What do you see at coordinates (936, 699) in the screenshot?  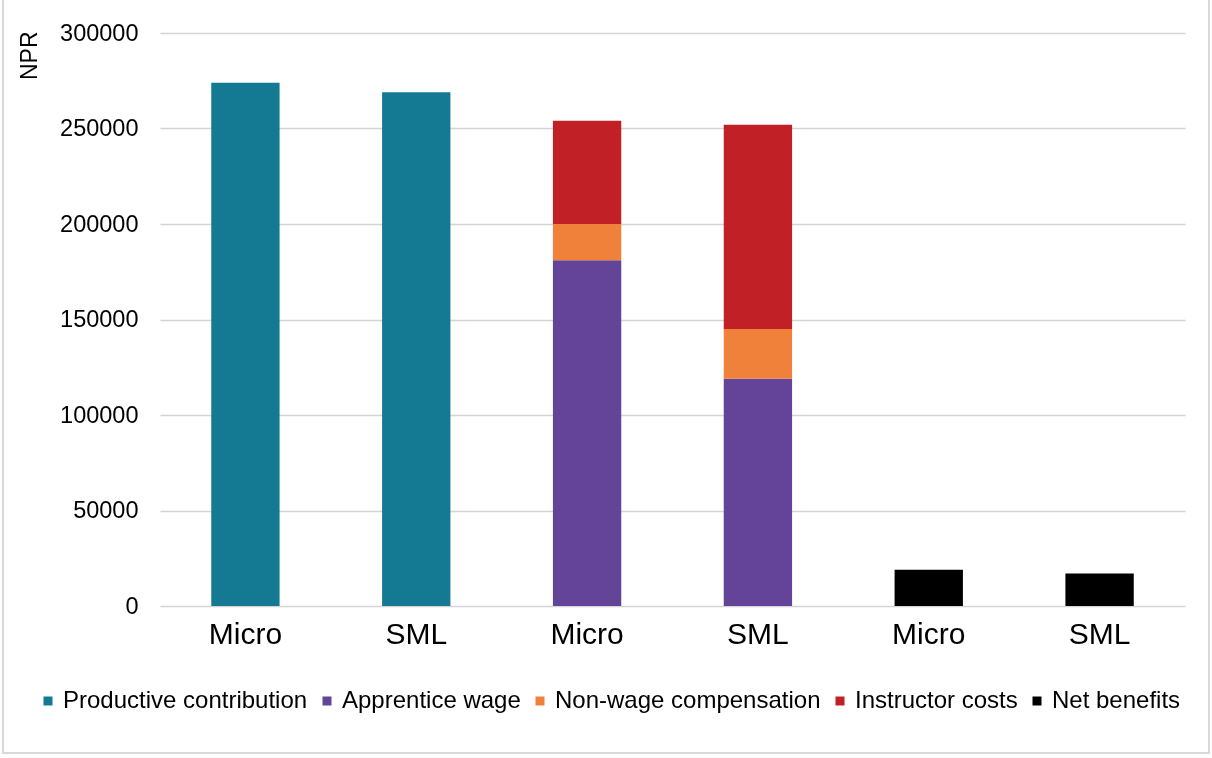 I see `legend-label: Instructor costs` at bounding box center [936, 699].